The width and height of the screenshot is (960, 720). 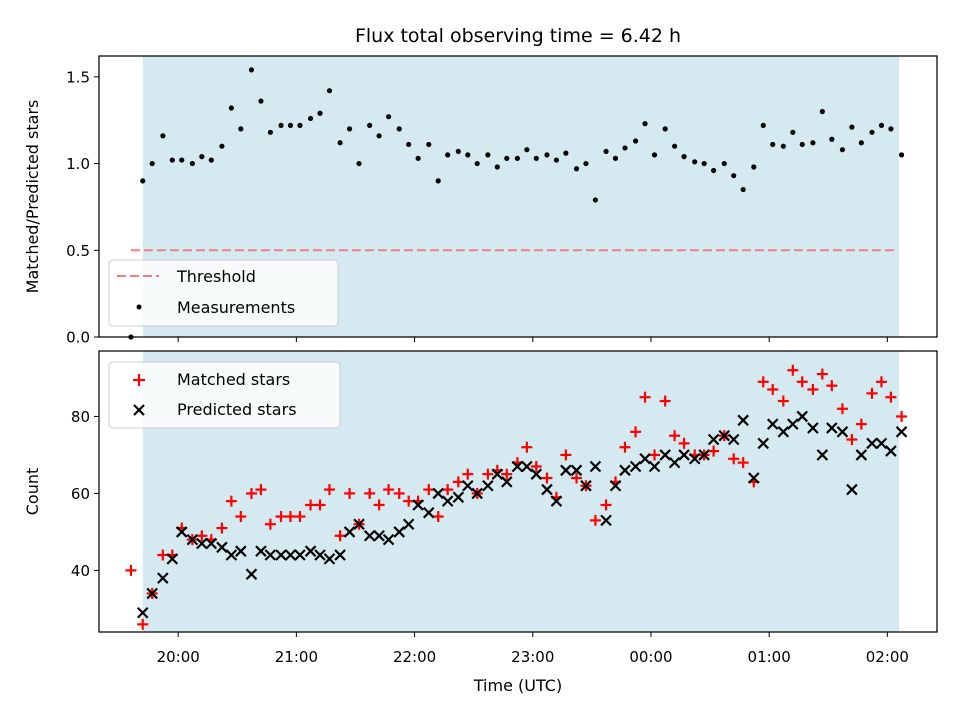 I want to click on bottom-x-axis: 20:00 21:00 22:00 23:00 00:00 01:00 02:00, so click(x=533, y=649).